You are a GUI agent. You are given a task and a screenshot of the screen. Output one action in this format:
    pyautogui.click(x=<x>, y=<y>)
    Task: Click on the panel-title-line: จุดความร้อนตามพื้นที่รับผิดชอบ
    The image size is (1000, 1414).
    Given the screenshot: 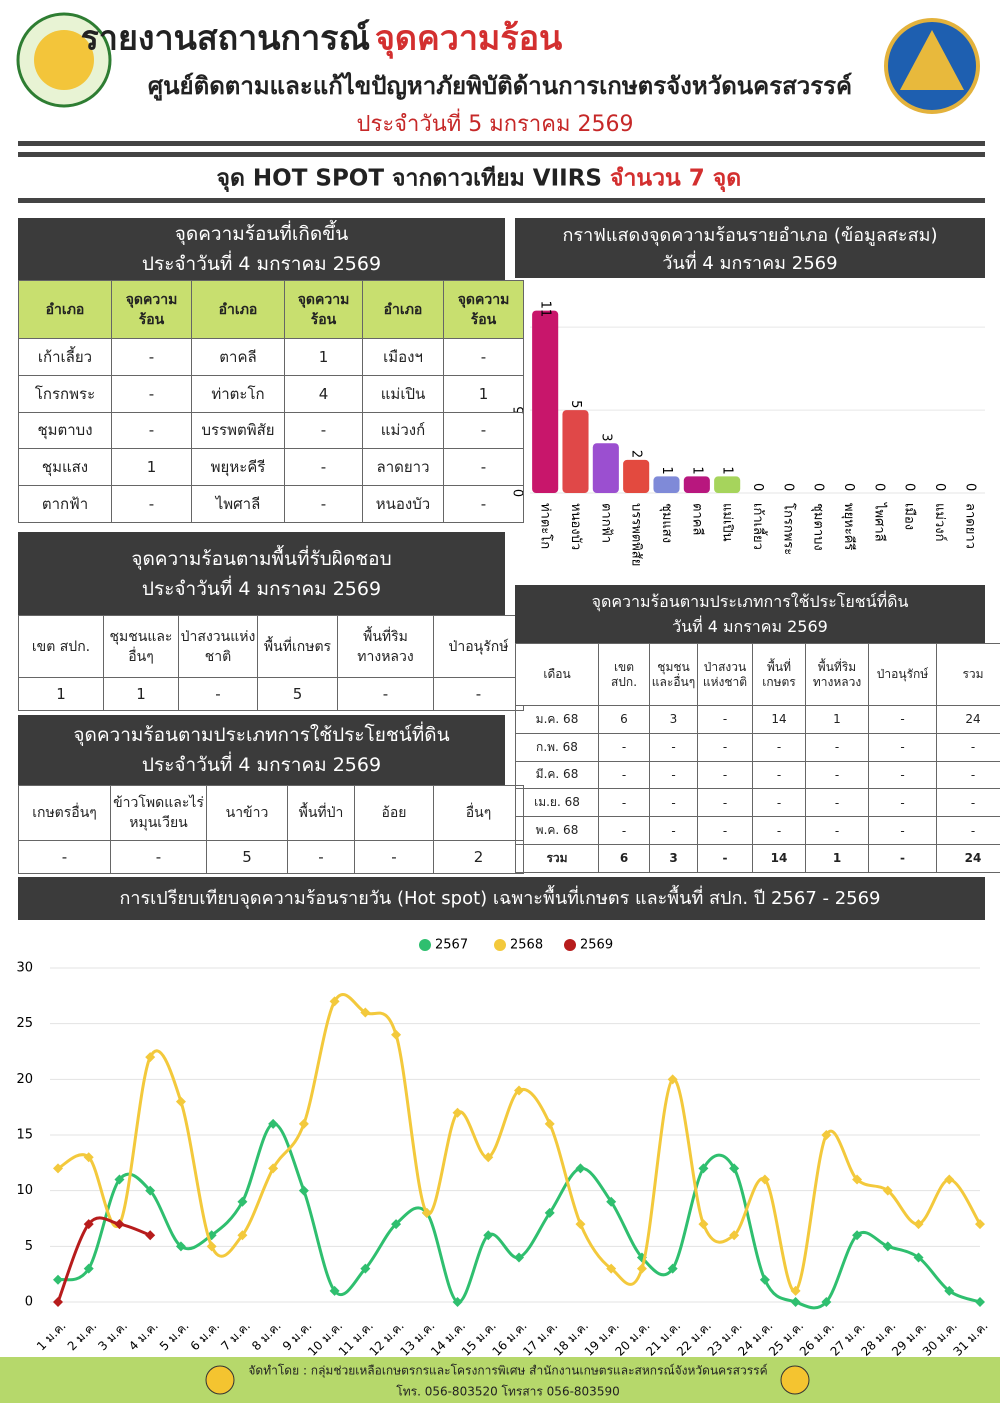 What is the action you would take?
    pyautogui.click(x=261, y=558)
    